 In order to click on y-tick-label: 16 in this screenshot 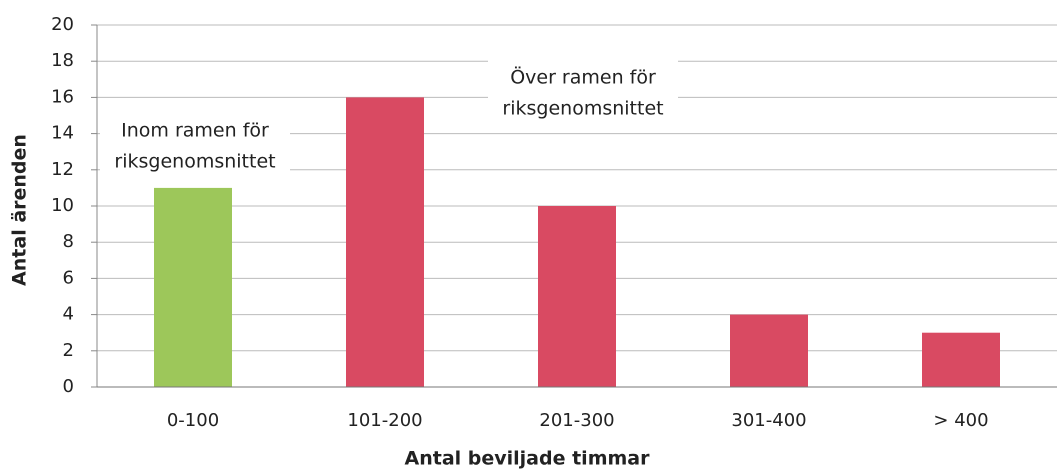, I will do `click(62, 96)`.